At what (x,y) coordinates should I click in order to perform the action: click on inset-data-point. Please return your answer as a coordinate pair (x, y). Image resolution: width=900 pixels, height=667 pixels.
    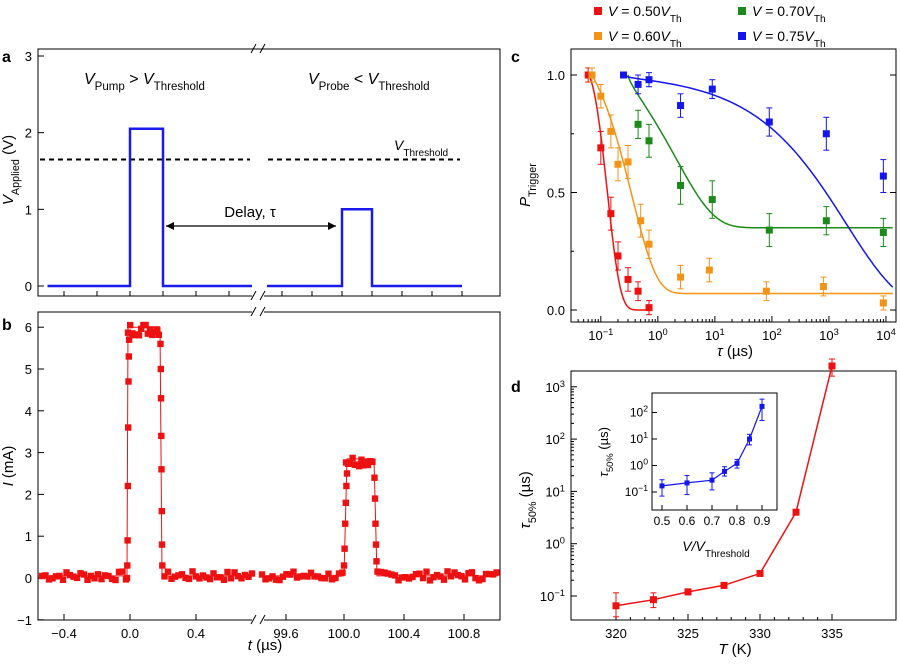
    Looking at the image, I should click on (687, 483).